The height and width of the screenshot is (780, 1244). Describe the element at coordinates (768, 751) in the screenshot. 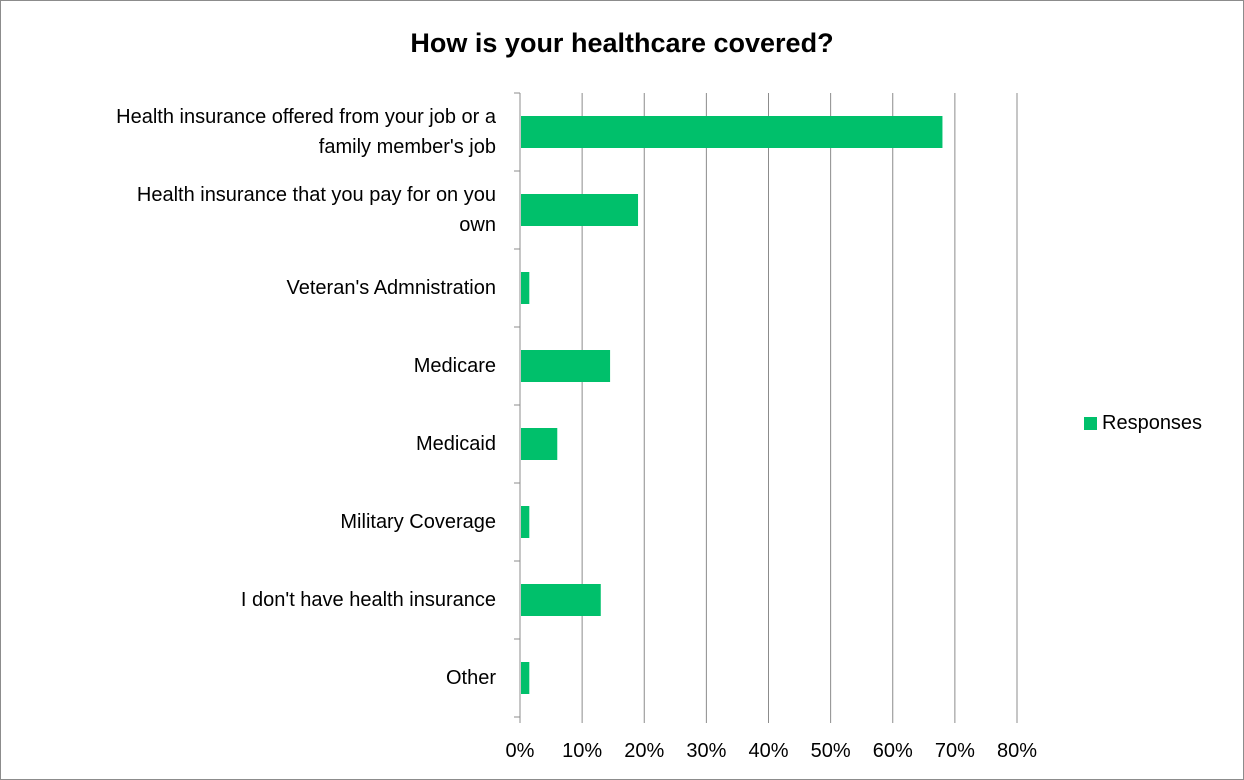

I see `x-tick-label: 40%` at that location.